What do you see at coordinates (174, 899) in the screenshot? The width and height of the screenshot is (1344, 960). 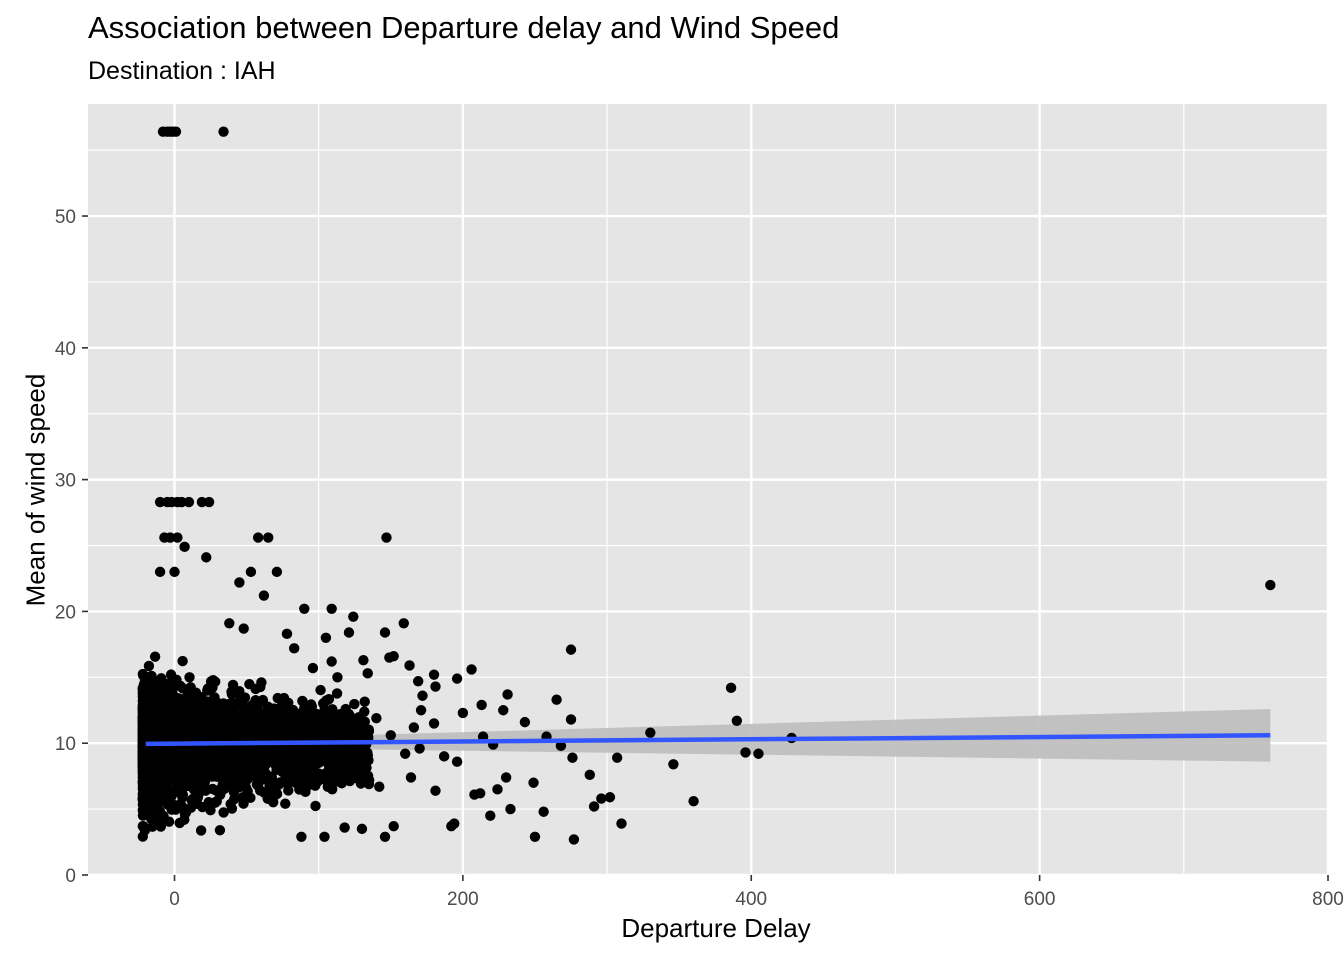 I see `x-tick-label: 0` at bounding box center [174, 899].